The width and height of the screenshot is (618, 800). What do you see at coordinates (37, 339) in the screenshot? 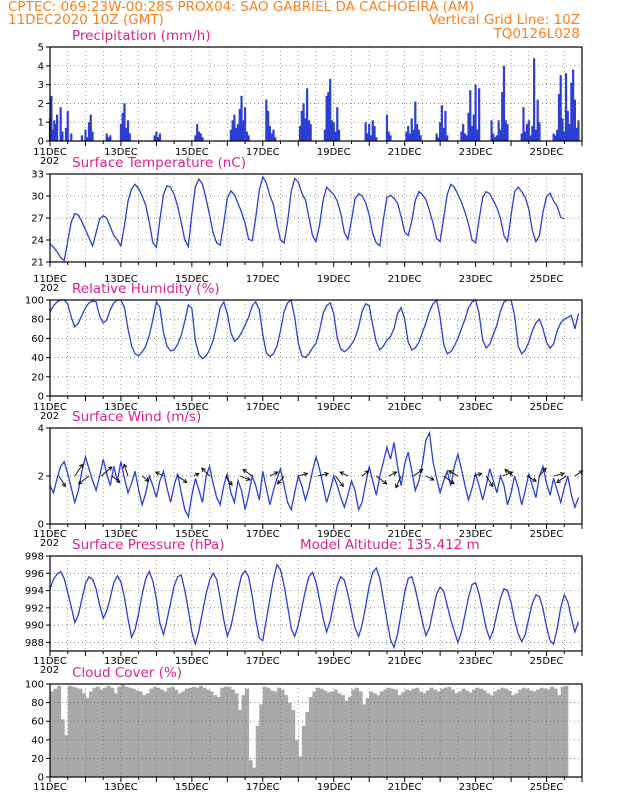
I see `y-tick-label: 60` at bounding box center [37, 339].